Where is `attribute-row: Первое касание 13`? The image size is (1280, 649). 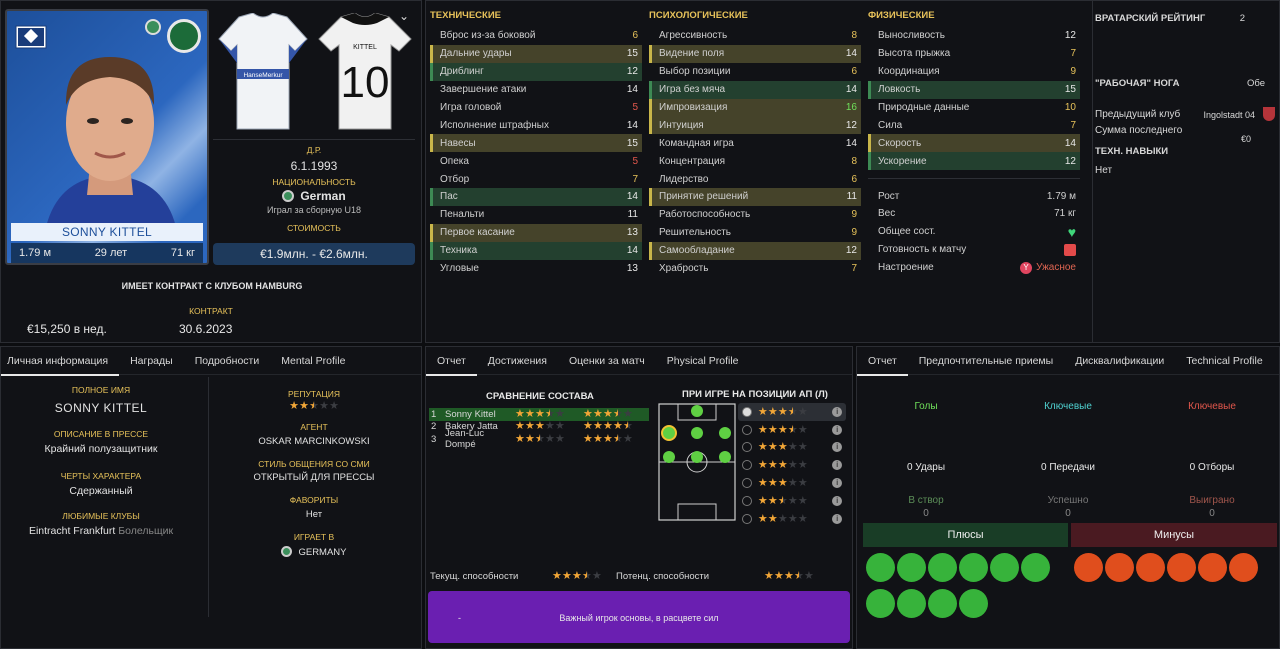
attribute-row: Первое касание 13 is located at coordinates (536, 232).